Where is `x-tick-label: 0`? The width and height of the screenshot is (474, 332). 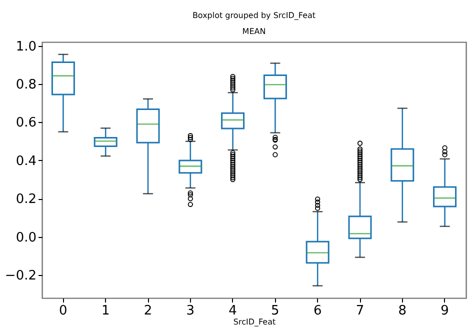 x-tick-label: 0 is located at coordinates (63, 311).